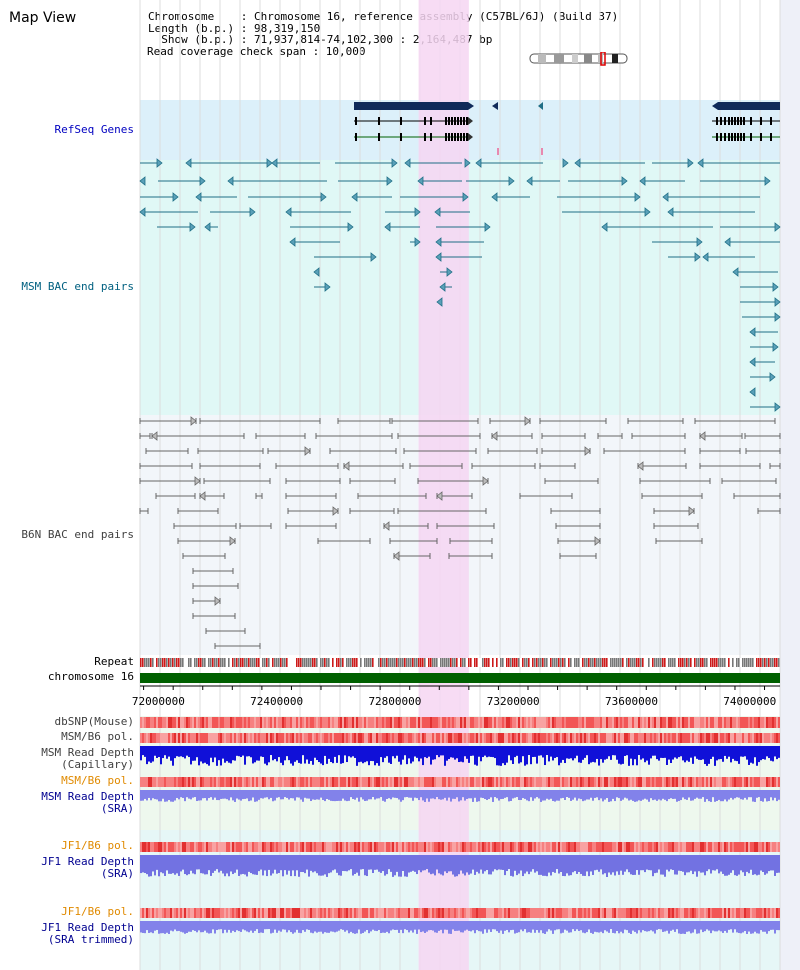 Image resolution: width=800 pixels, height=970 pixels. Describe the element at coordinates (87, 758) in the screenshot. I see `track-label-msm-read-depth-capillary: MSM Read Depth (Capillary)` at that location.